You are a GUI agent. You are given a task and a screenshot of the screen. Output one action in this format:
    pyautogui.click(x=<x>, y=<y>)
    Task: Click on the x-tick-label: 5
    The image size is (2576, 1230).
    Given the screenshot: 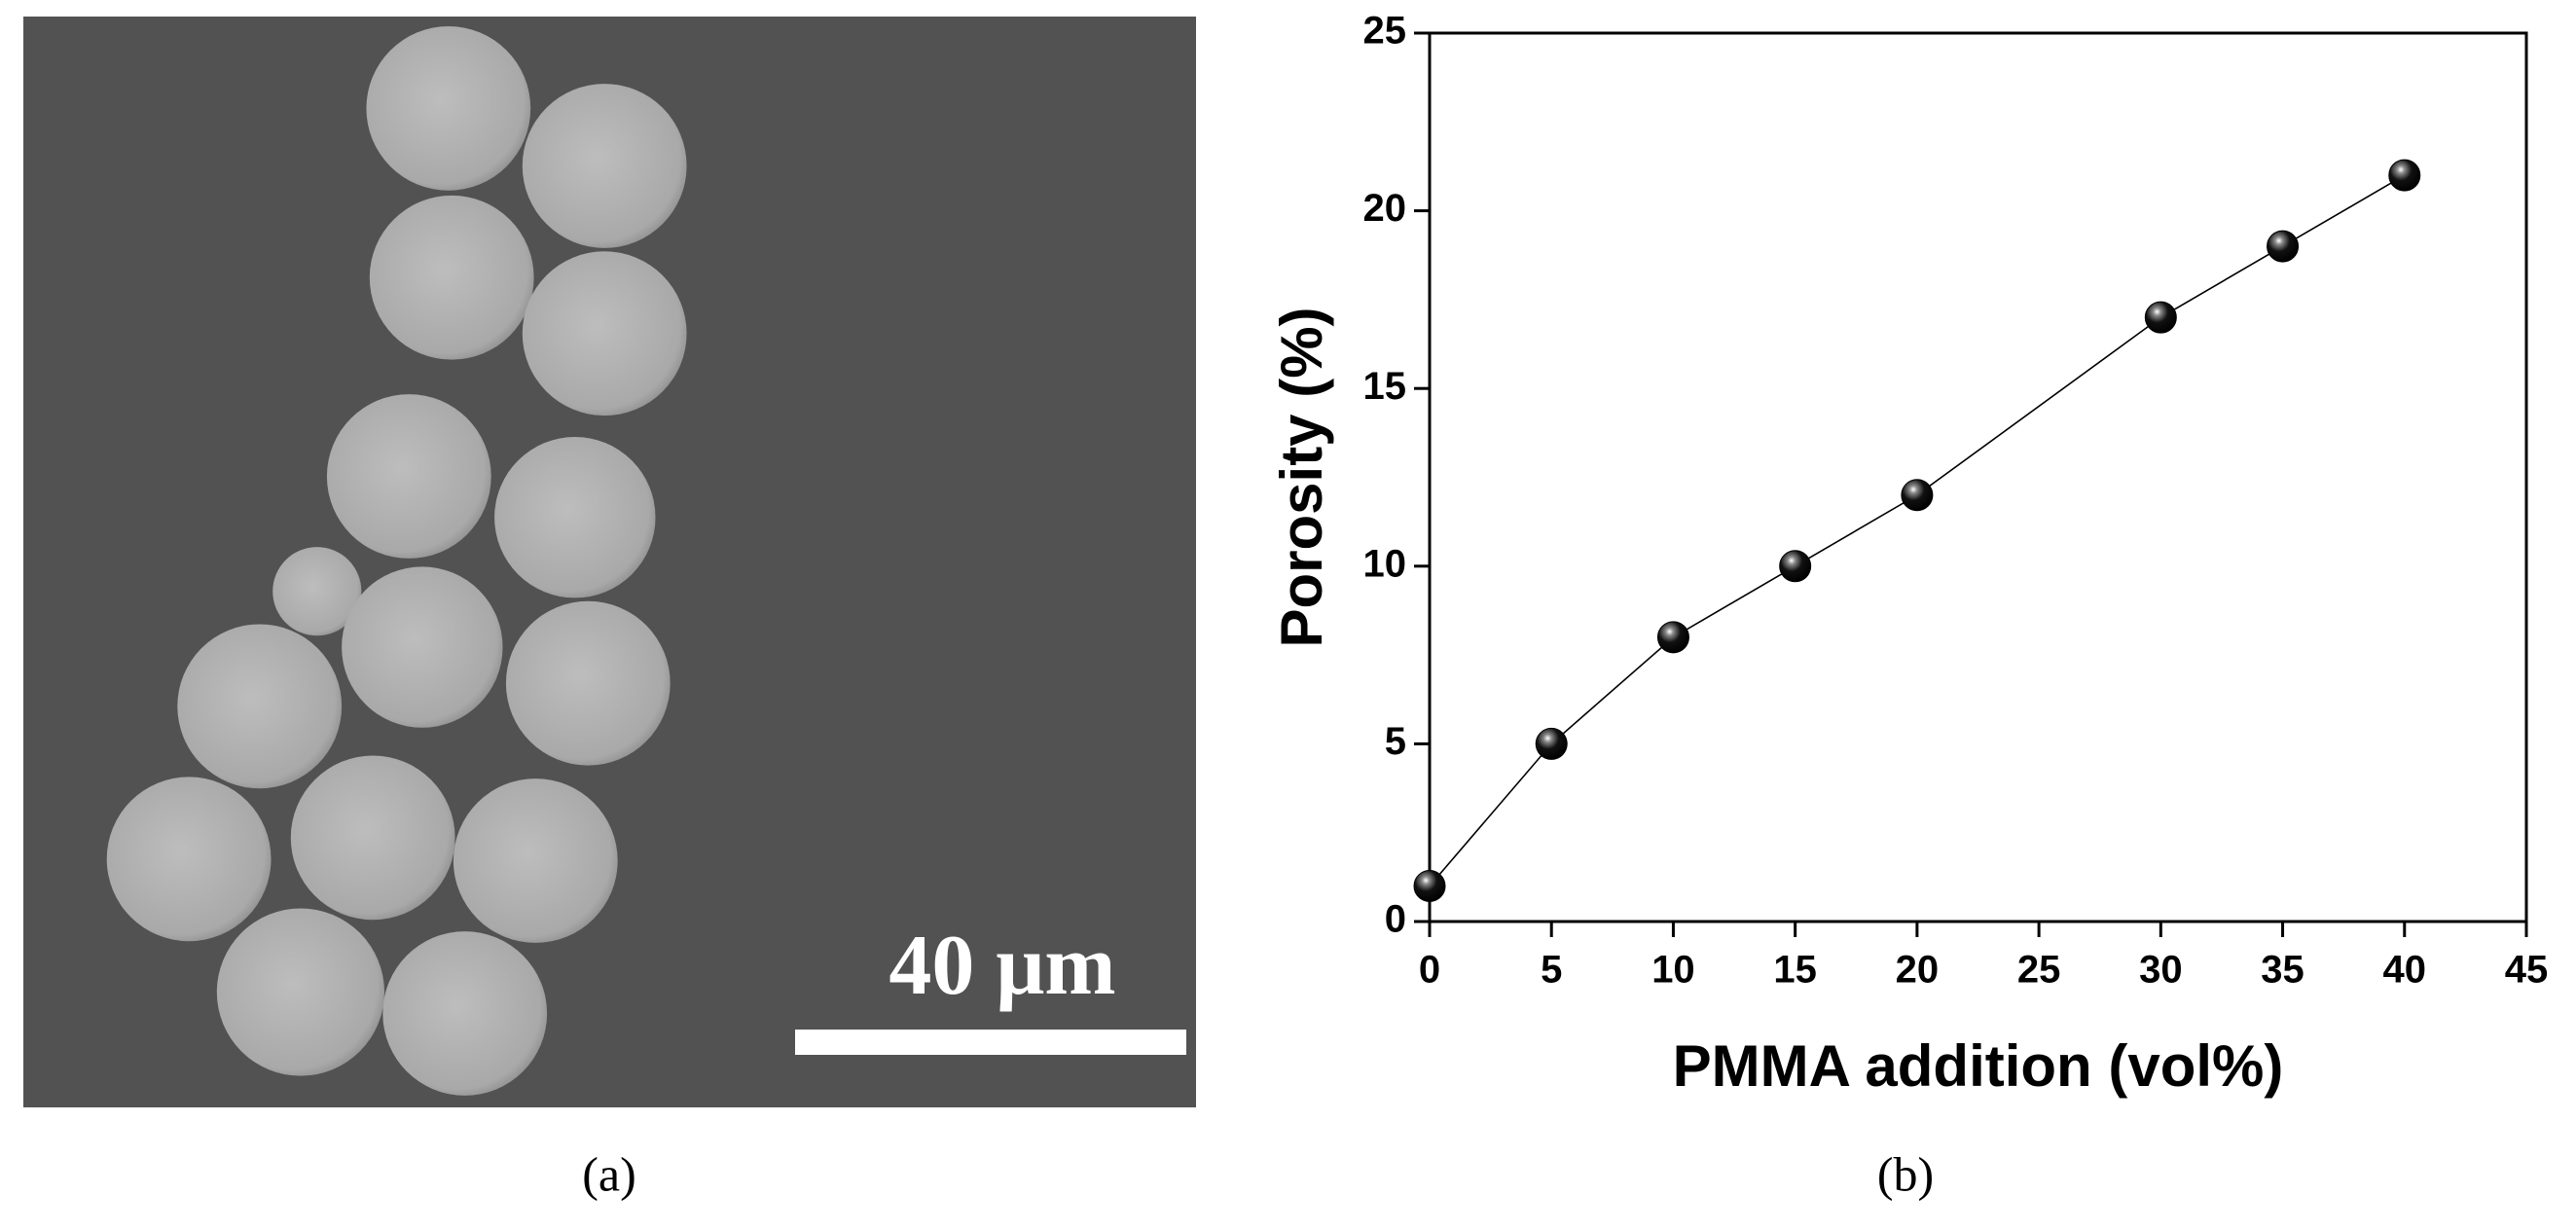 What is the action you would take?
    pyautogui.click(x=1551, y=970)
    